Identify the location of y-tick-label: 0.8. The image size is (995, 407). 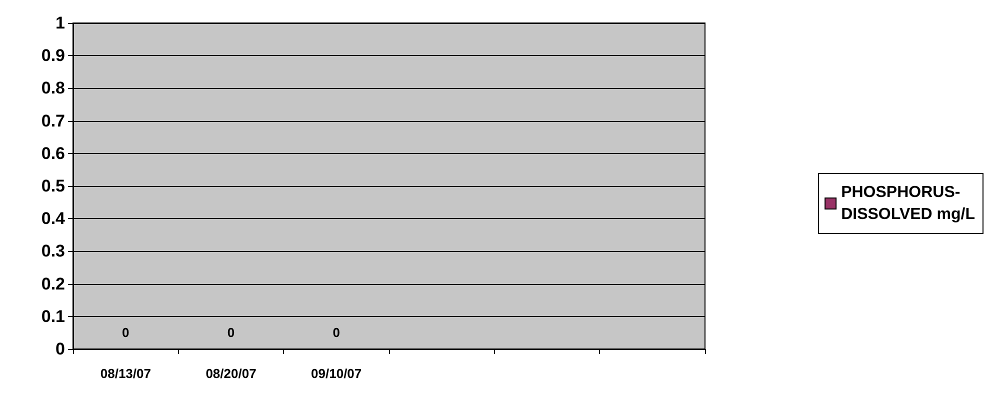
(53, 88).